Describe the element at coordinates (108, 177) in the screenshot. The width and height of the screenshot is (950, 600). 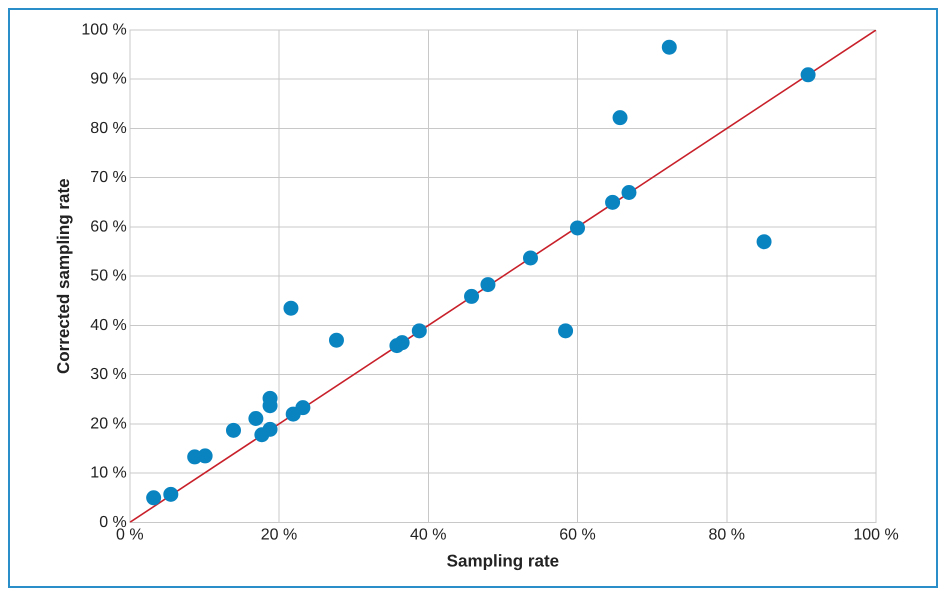
I see `y-tick-label: 70 %` at that location.